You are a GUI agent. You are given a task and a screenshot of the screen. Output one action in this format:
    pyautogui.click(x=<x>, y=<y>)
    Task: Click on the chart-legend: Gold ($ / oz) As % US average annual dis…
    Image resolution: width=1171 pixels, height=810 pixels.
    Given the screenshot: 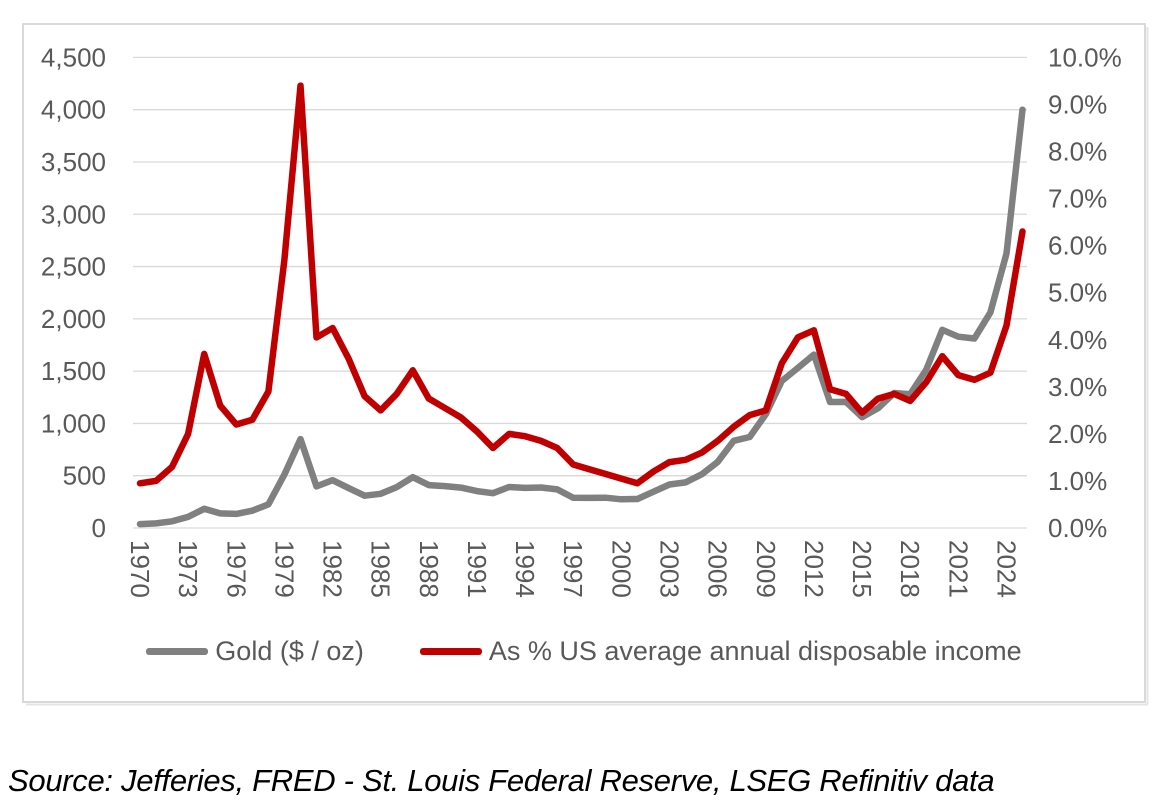 What is the action you would take?
    pyautogui.click(x=584, y=651)
    